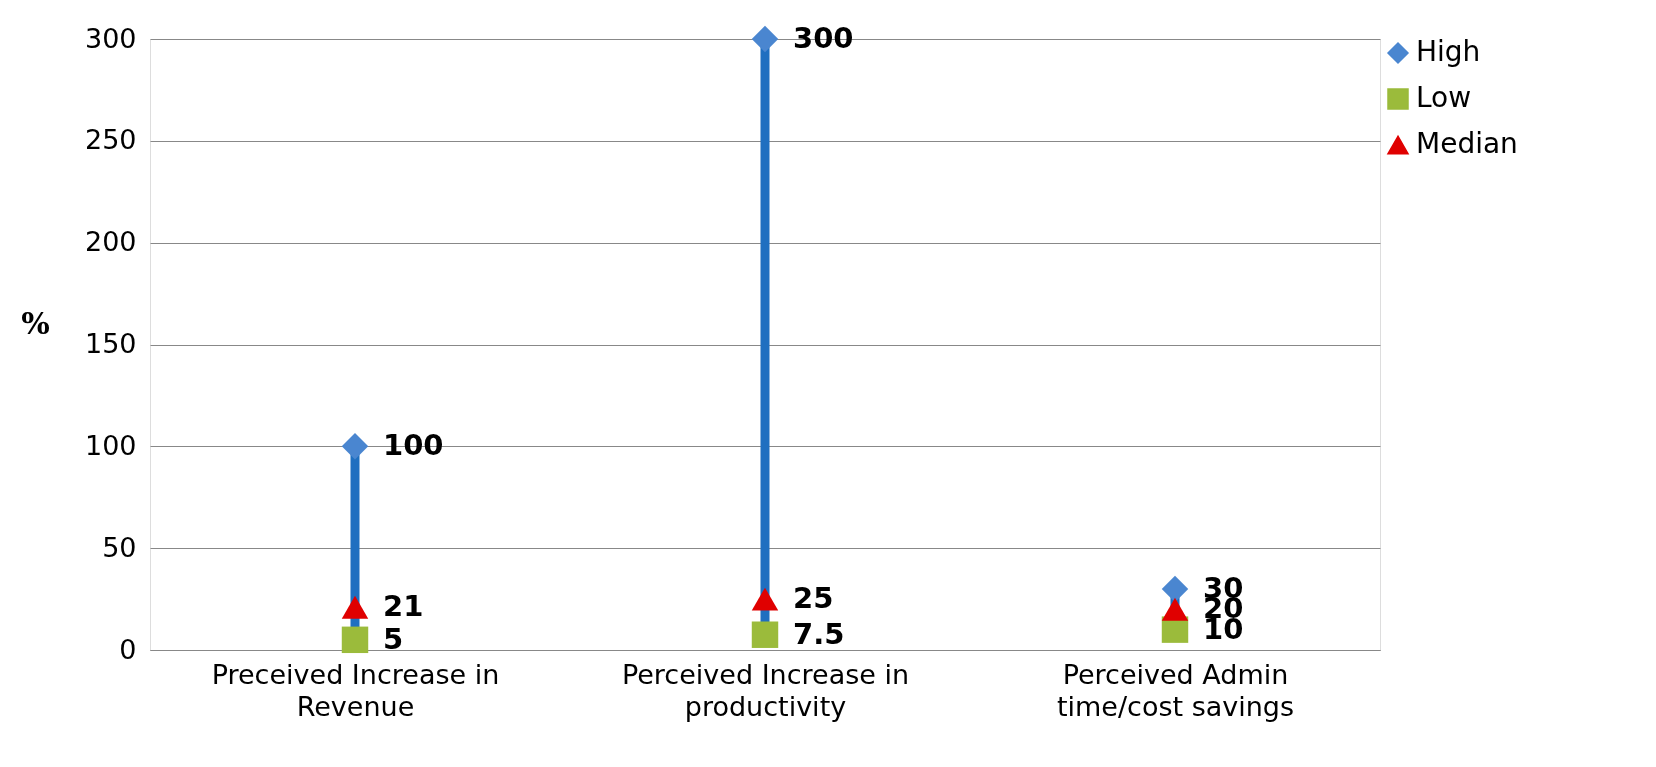 Image resolution: width=1656 pixels, height=767 pixels. I want to click on y-axis-title: %, so click(35, 323).